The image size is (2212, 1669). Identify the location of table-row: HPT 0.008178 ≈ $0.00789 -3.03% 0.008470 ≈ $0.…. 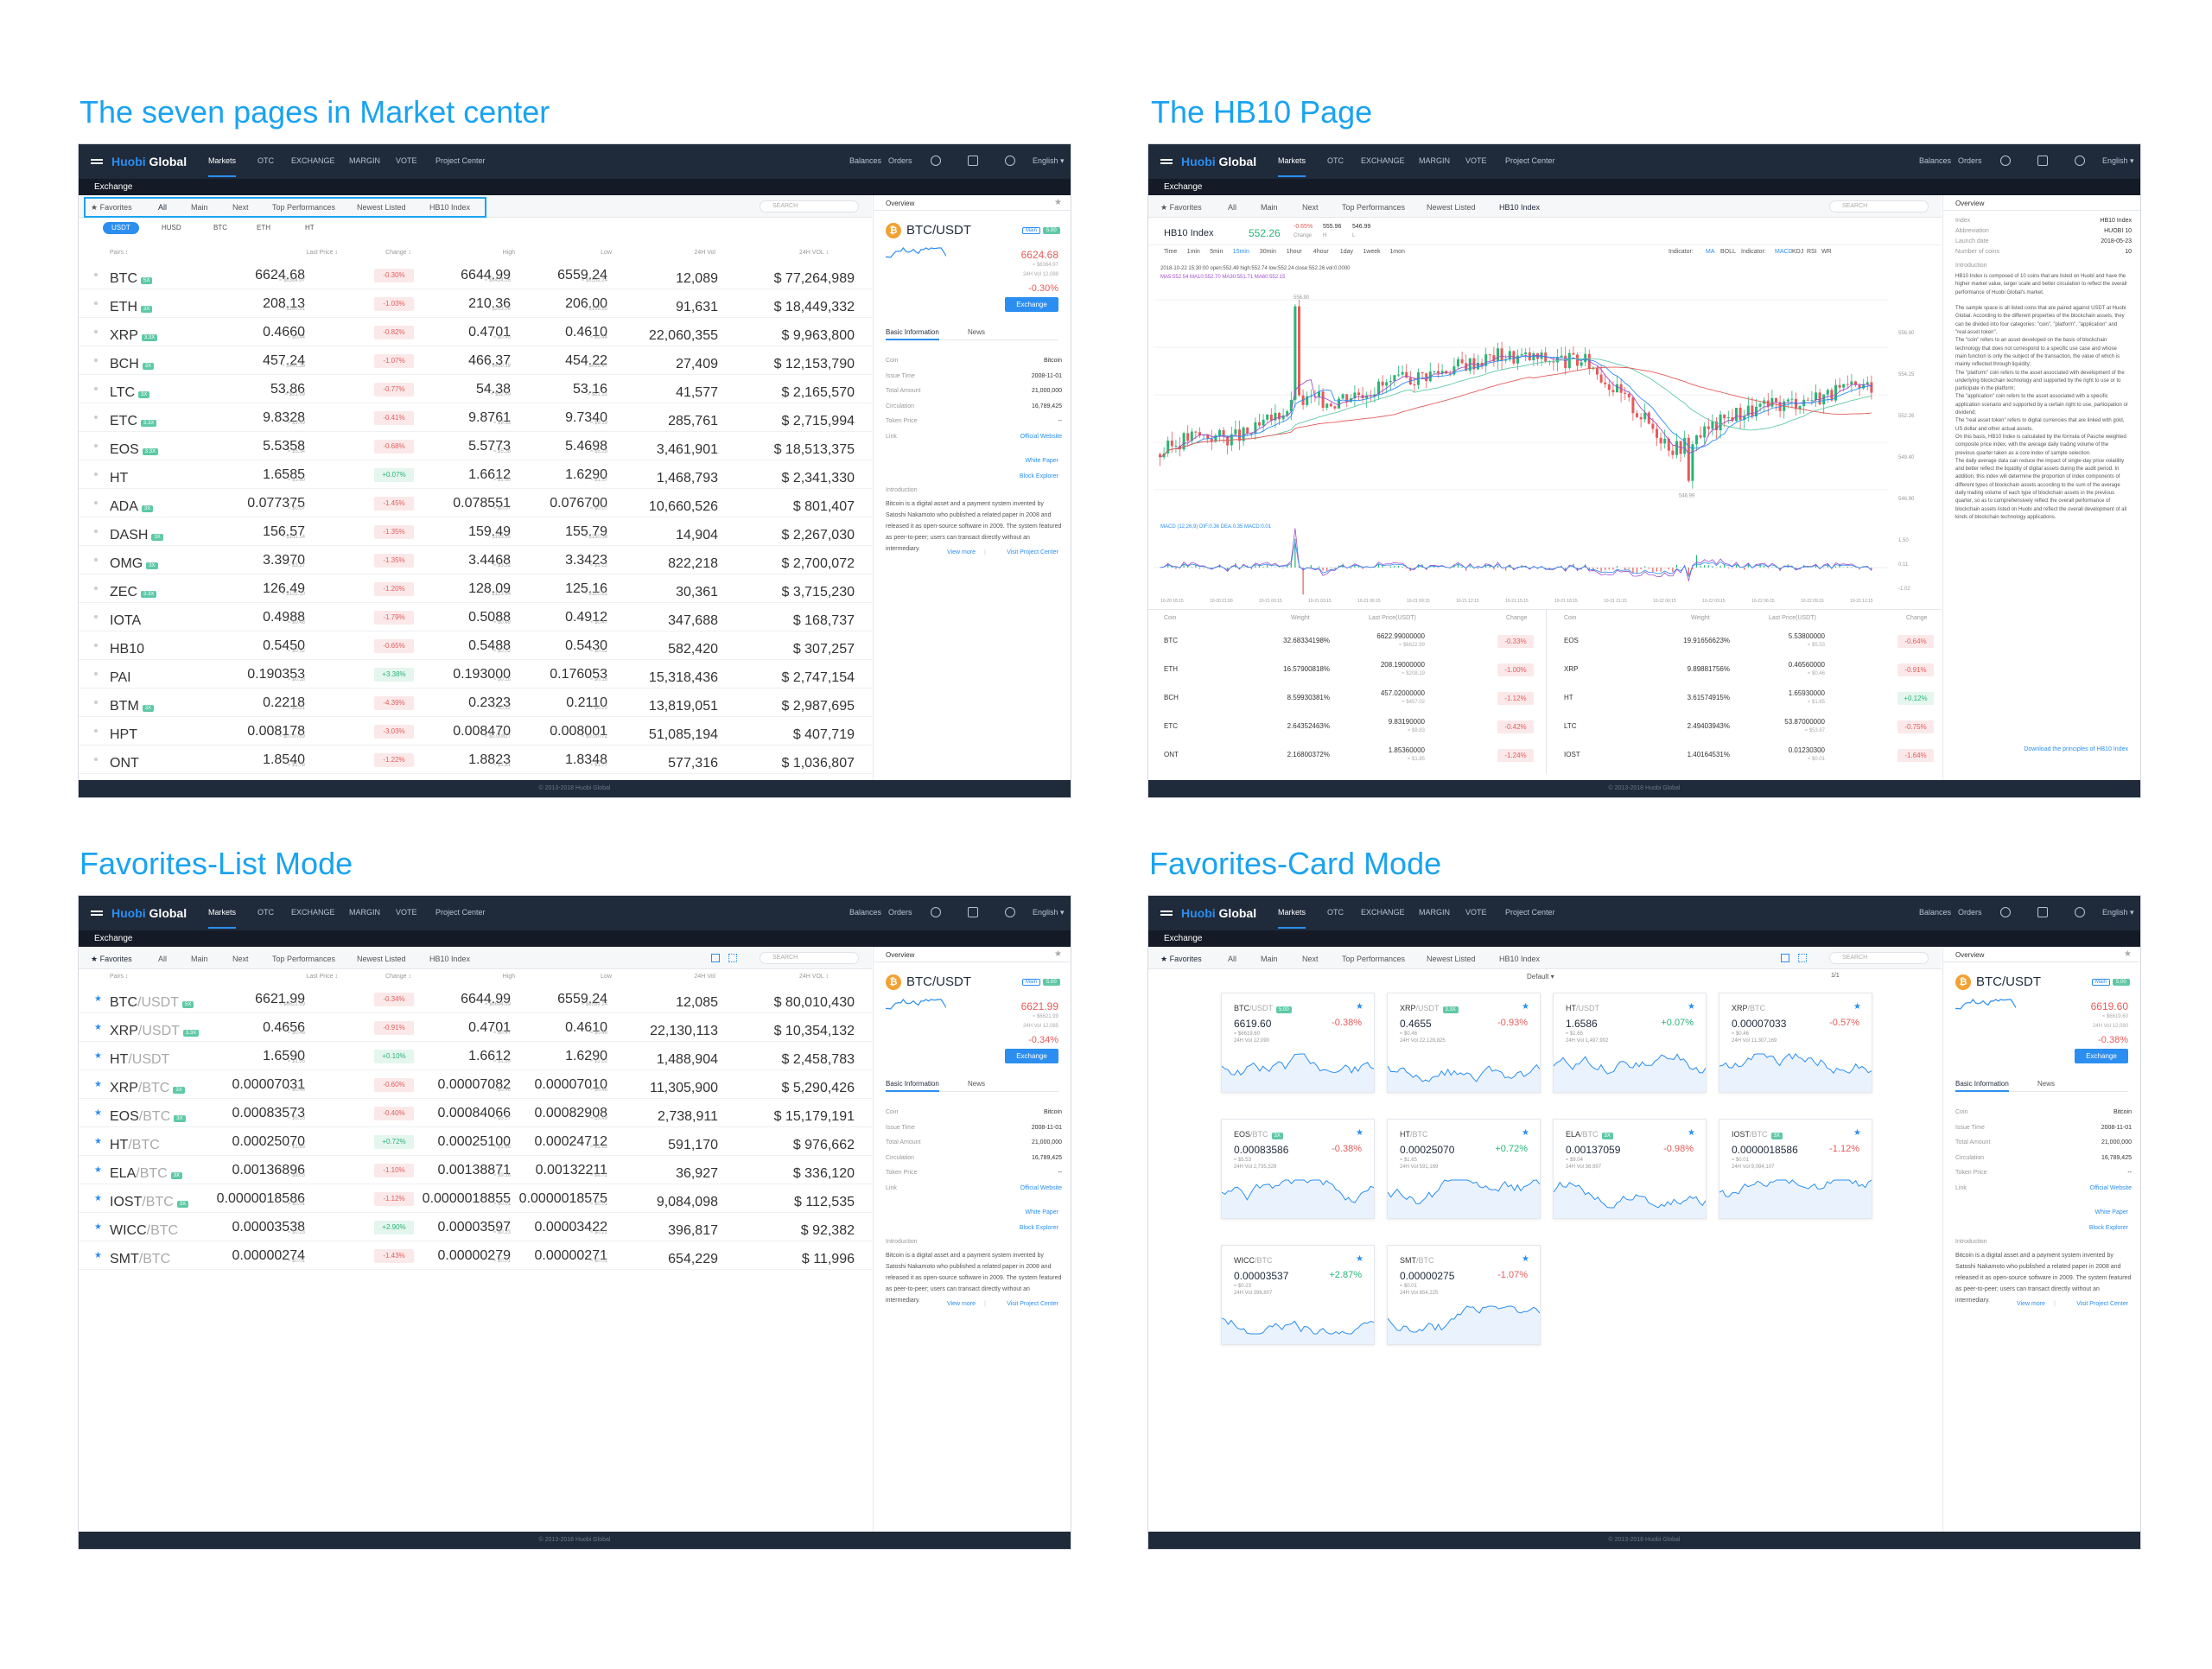
(475, 731).